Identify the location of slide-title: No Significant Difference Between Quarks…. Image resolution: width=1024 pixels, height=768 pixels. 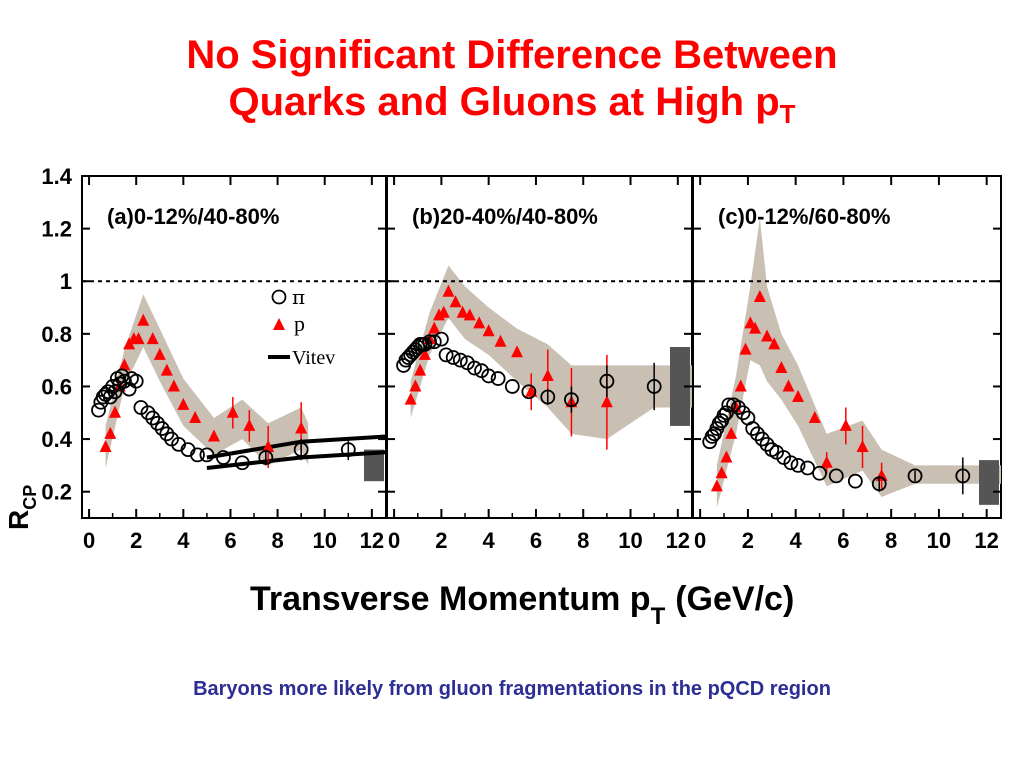
(512, 79).